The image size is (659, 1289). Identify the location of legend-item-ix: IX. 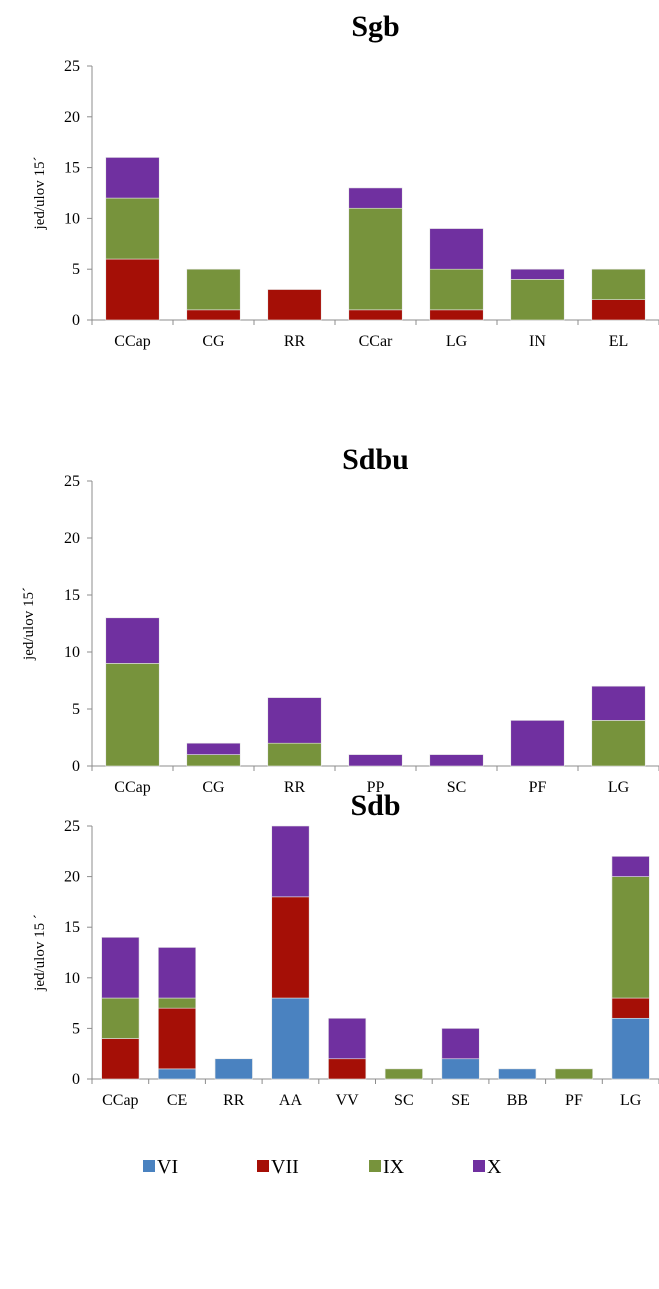
(387, 1167).